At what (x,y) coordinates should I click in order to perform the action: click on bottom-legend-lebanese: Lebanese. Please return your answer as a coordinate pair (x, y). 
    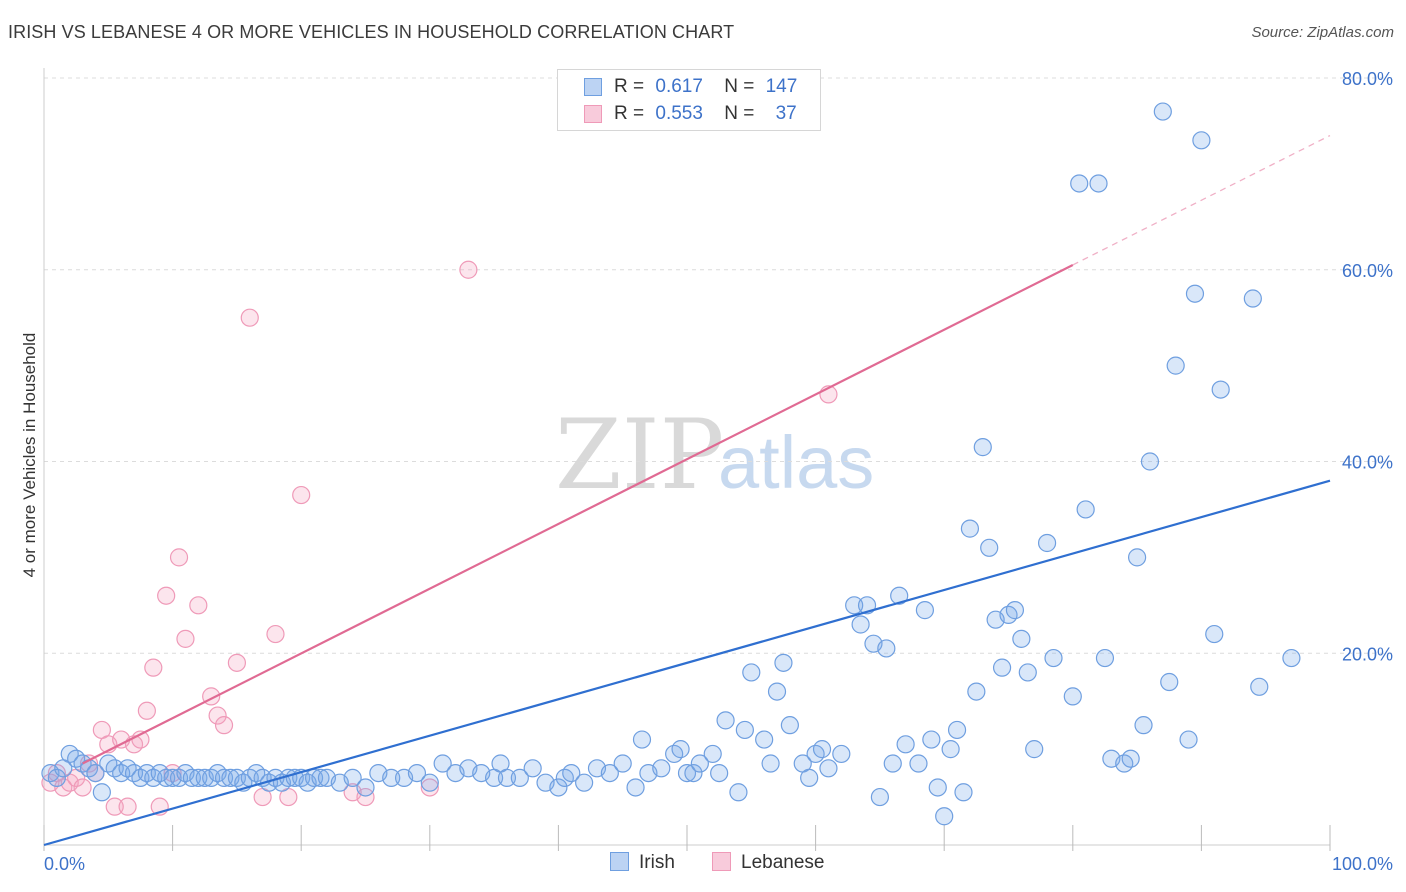
    Looking at the image, I should click on (768, 863).